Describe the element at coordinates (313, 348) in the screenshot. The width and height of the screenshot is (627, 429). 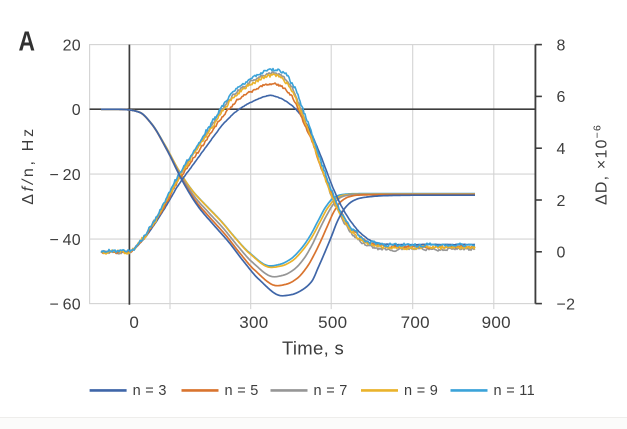
I see `svg-text: Time, s` at that location.